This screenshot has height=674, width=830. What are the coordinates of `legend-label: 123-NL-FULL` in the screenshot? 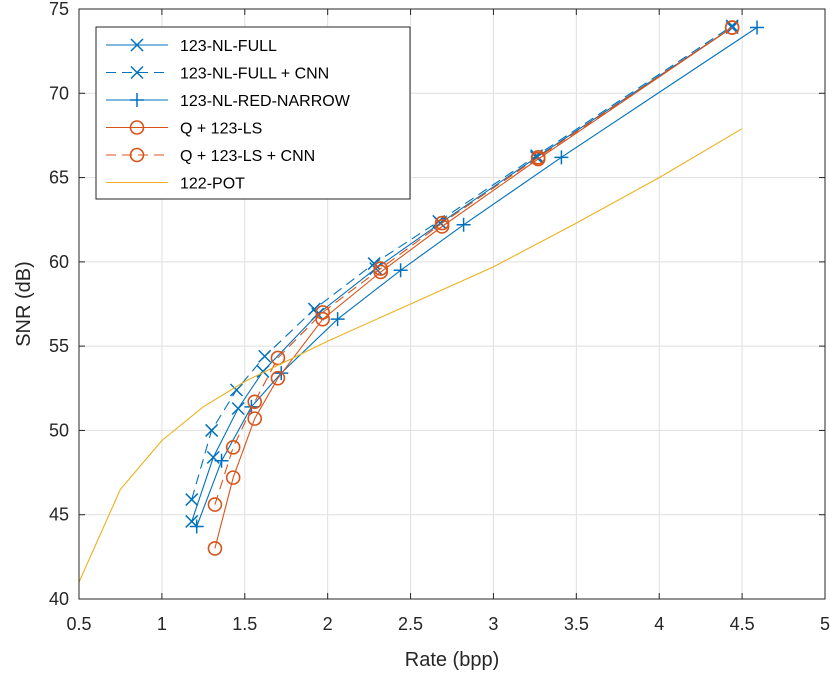 It's located at (228, 46).